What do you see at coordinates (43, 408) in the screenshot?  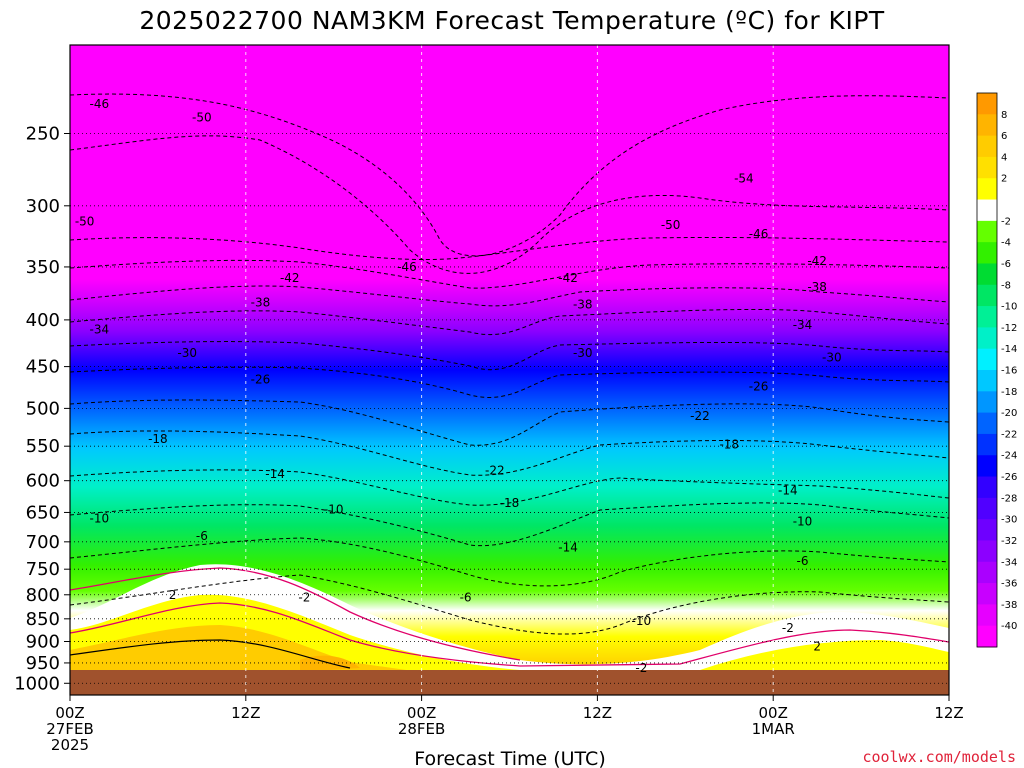 I see `y-tick-label: 500` at bounding box center [43, 408].